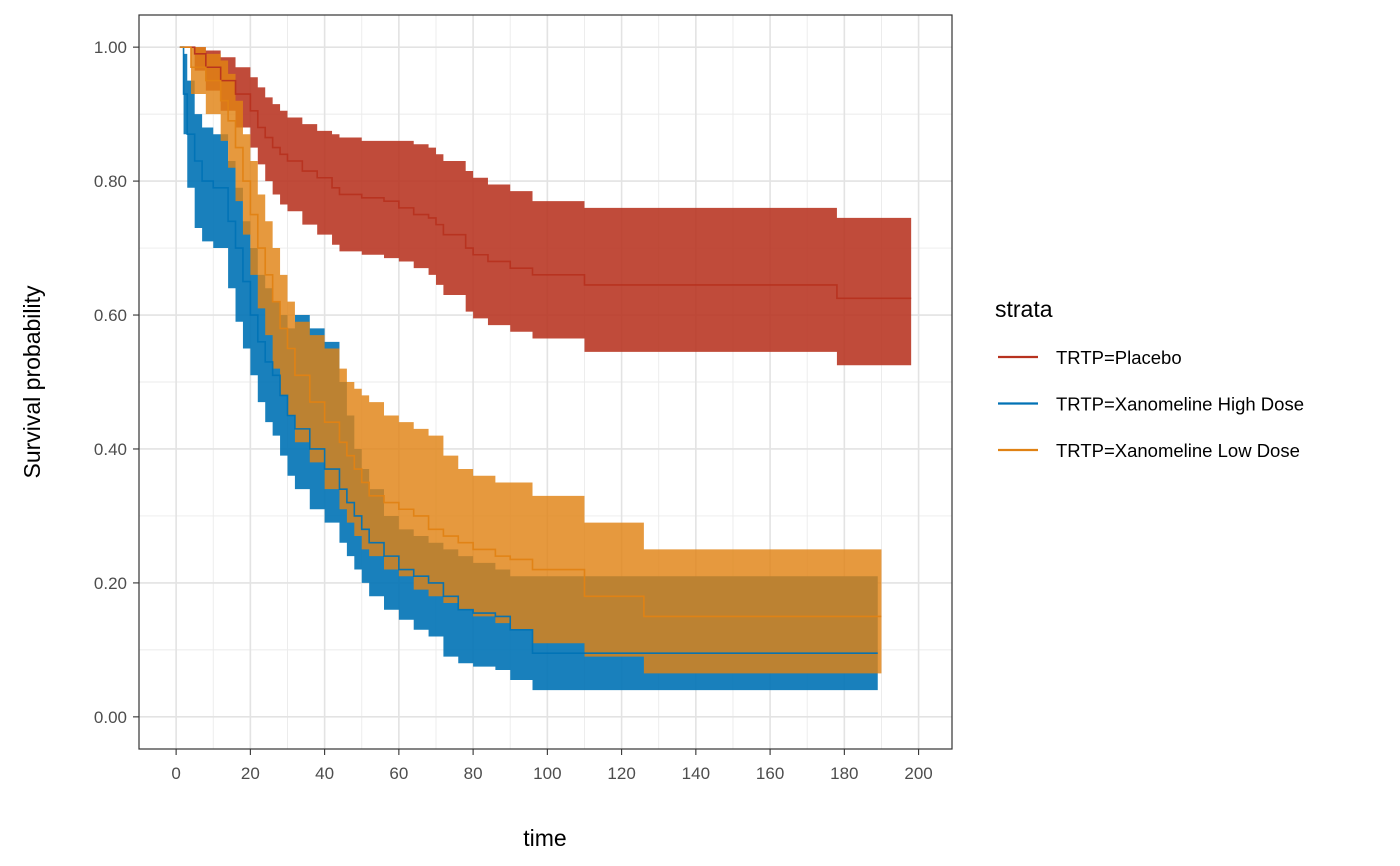  I want to click on legend-title: strata, so click(1024, 309).